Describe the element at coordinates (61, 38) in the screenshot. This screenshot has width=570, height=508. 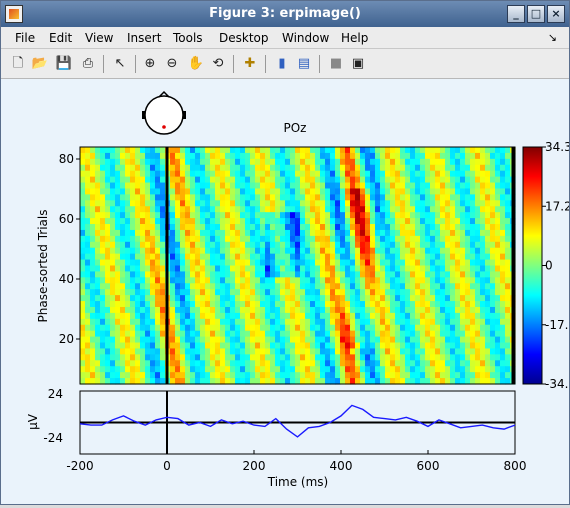
I see `menu-edit: Edit` at that location.